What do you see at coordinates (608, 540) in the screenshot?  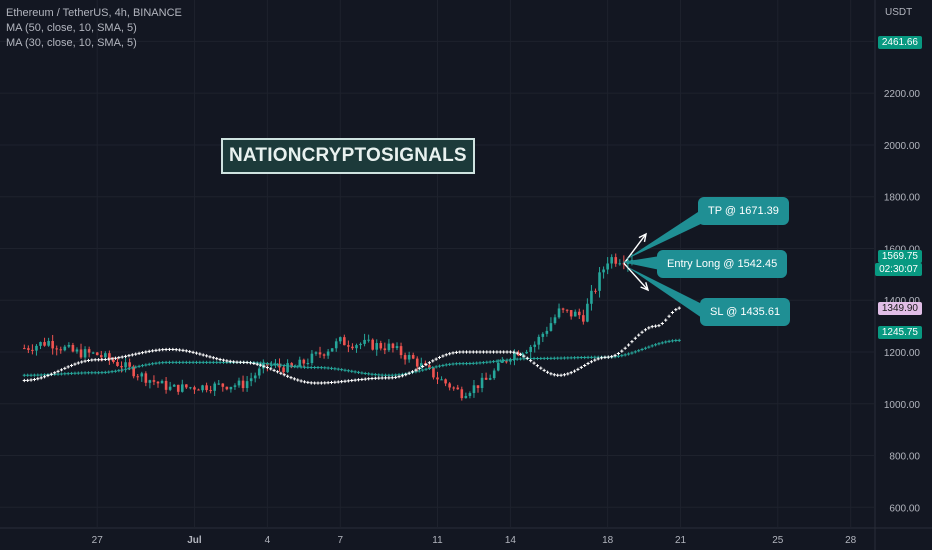 I see `x-tick-label: 18` at bounding box center [608, 540].